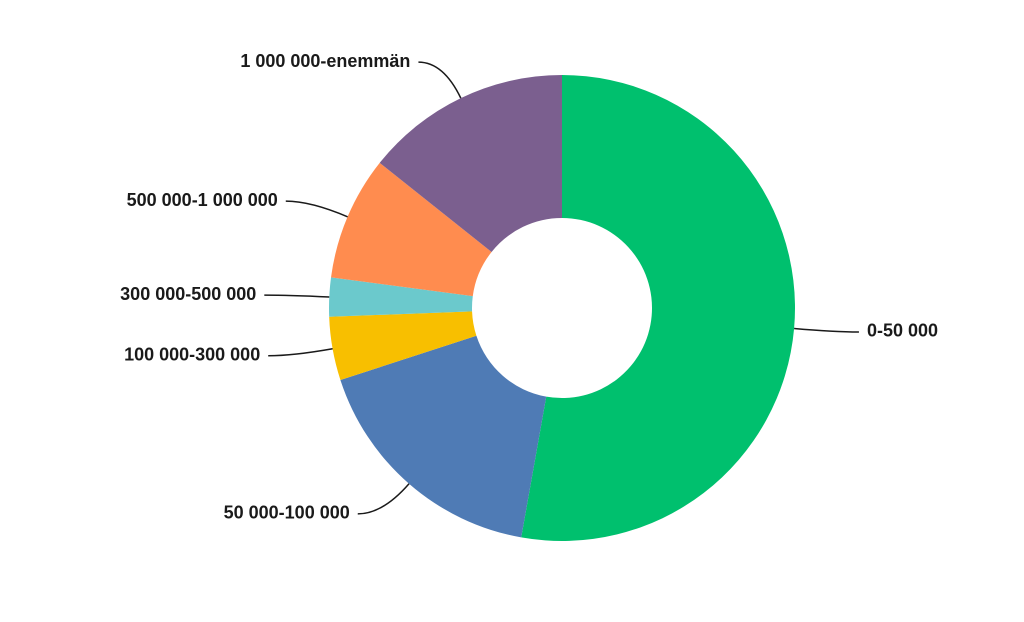 Image resolution: width=1024 pixels, height=622 pixels. I want to click on slice-label: 50 000-100 000, so click(287, 513).